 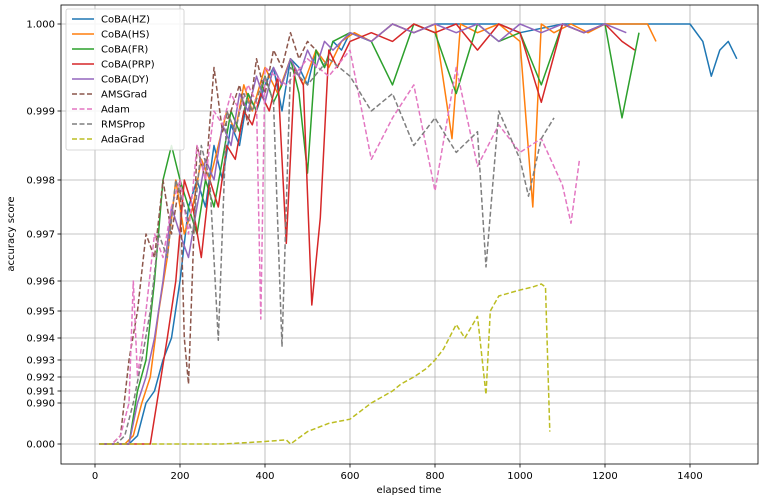 What do you see at coordinates (40, 445) in the screenshot?
I see `y-tick-label: 0.000` at bounding box center [40, 445].